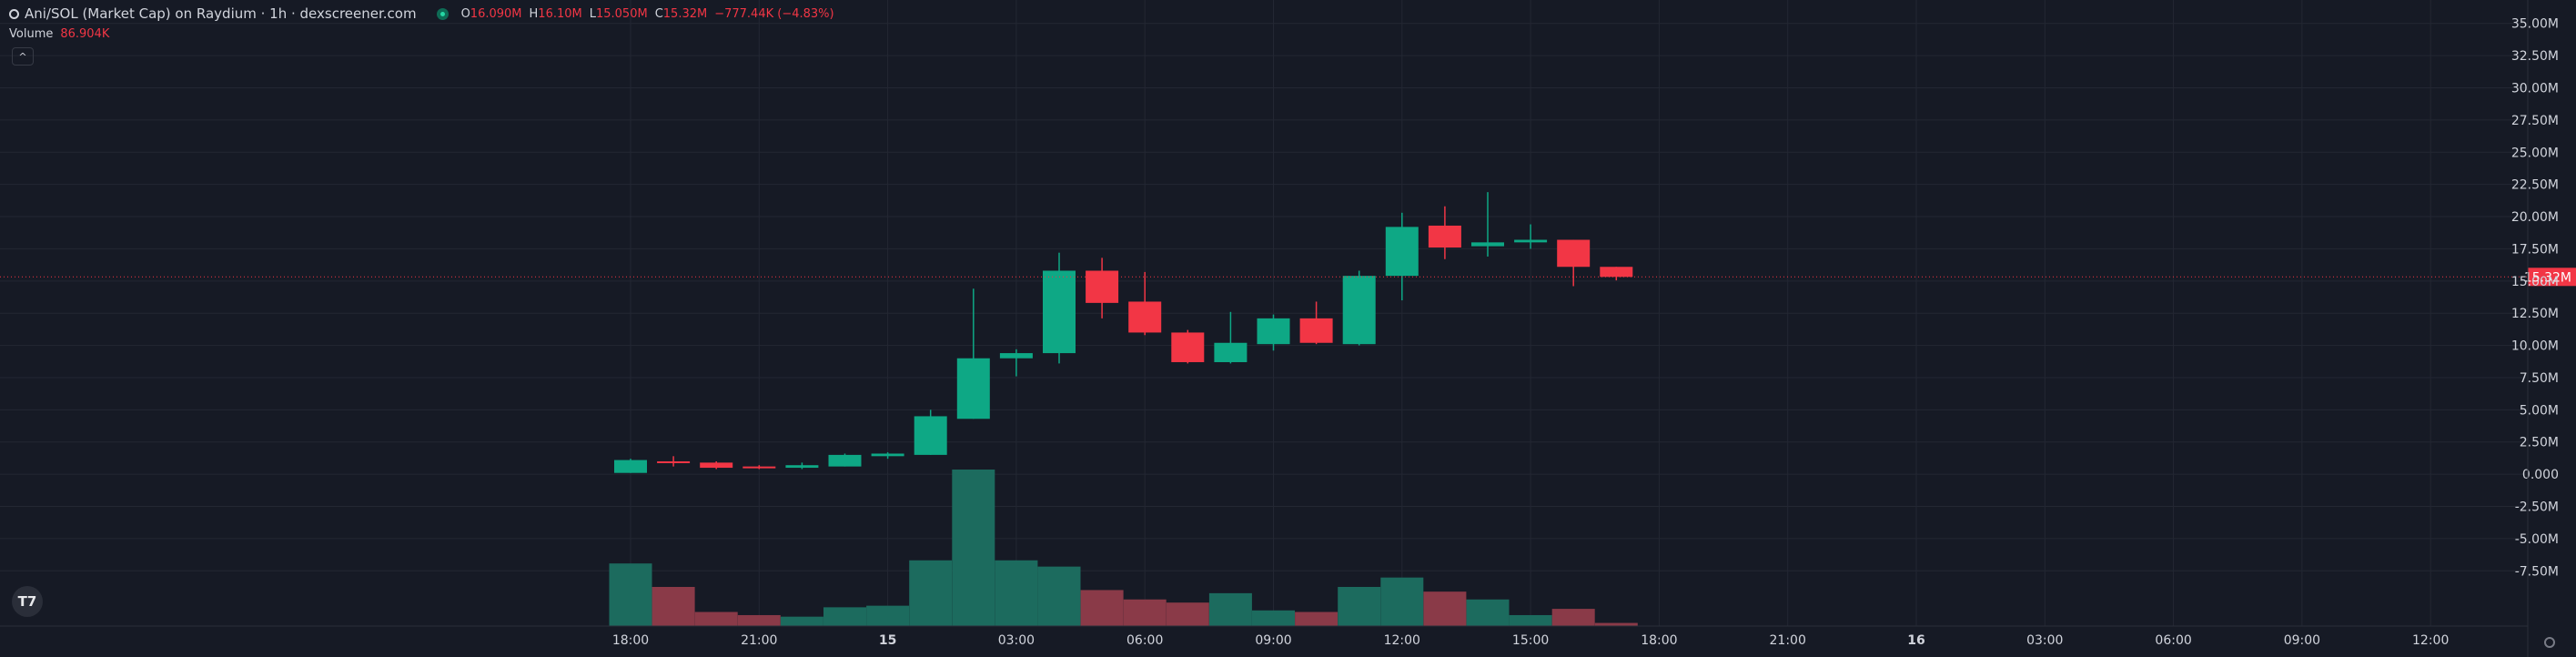 This screenshot has height=657, width=2576. Describe the element at coordinates (887, 640) in the screenshot. I see `x-tick-label: 15` at that location.